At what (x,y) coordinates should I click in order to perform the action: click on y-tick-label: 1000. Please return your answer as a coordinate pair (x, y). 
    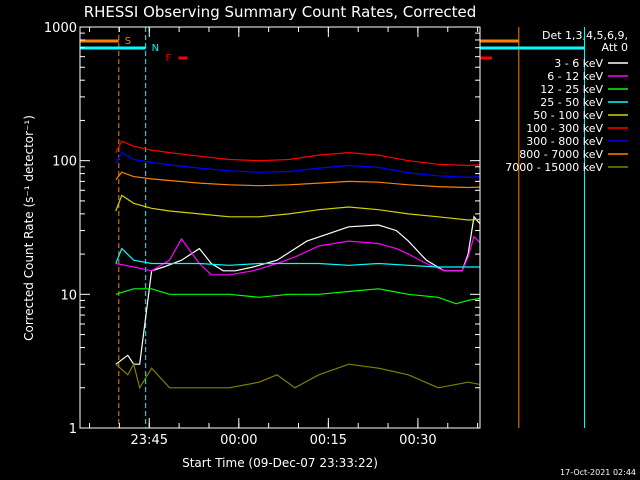
    Looking at the image, I should click on (60, 28).